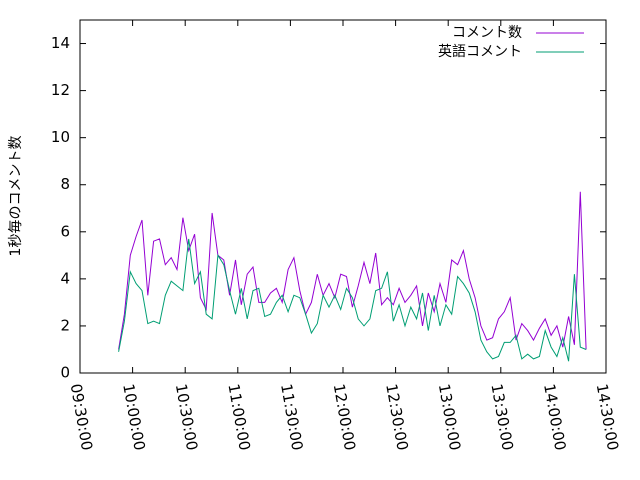 This screenshot has height=480, width=640. I want to click on y-tick-label: 0, so click(65, 373).